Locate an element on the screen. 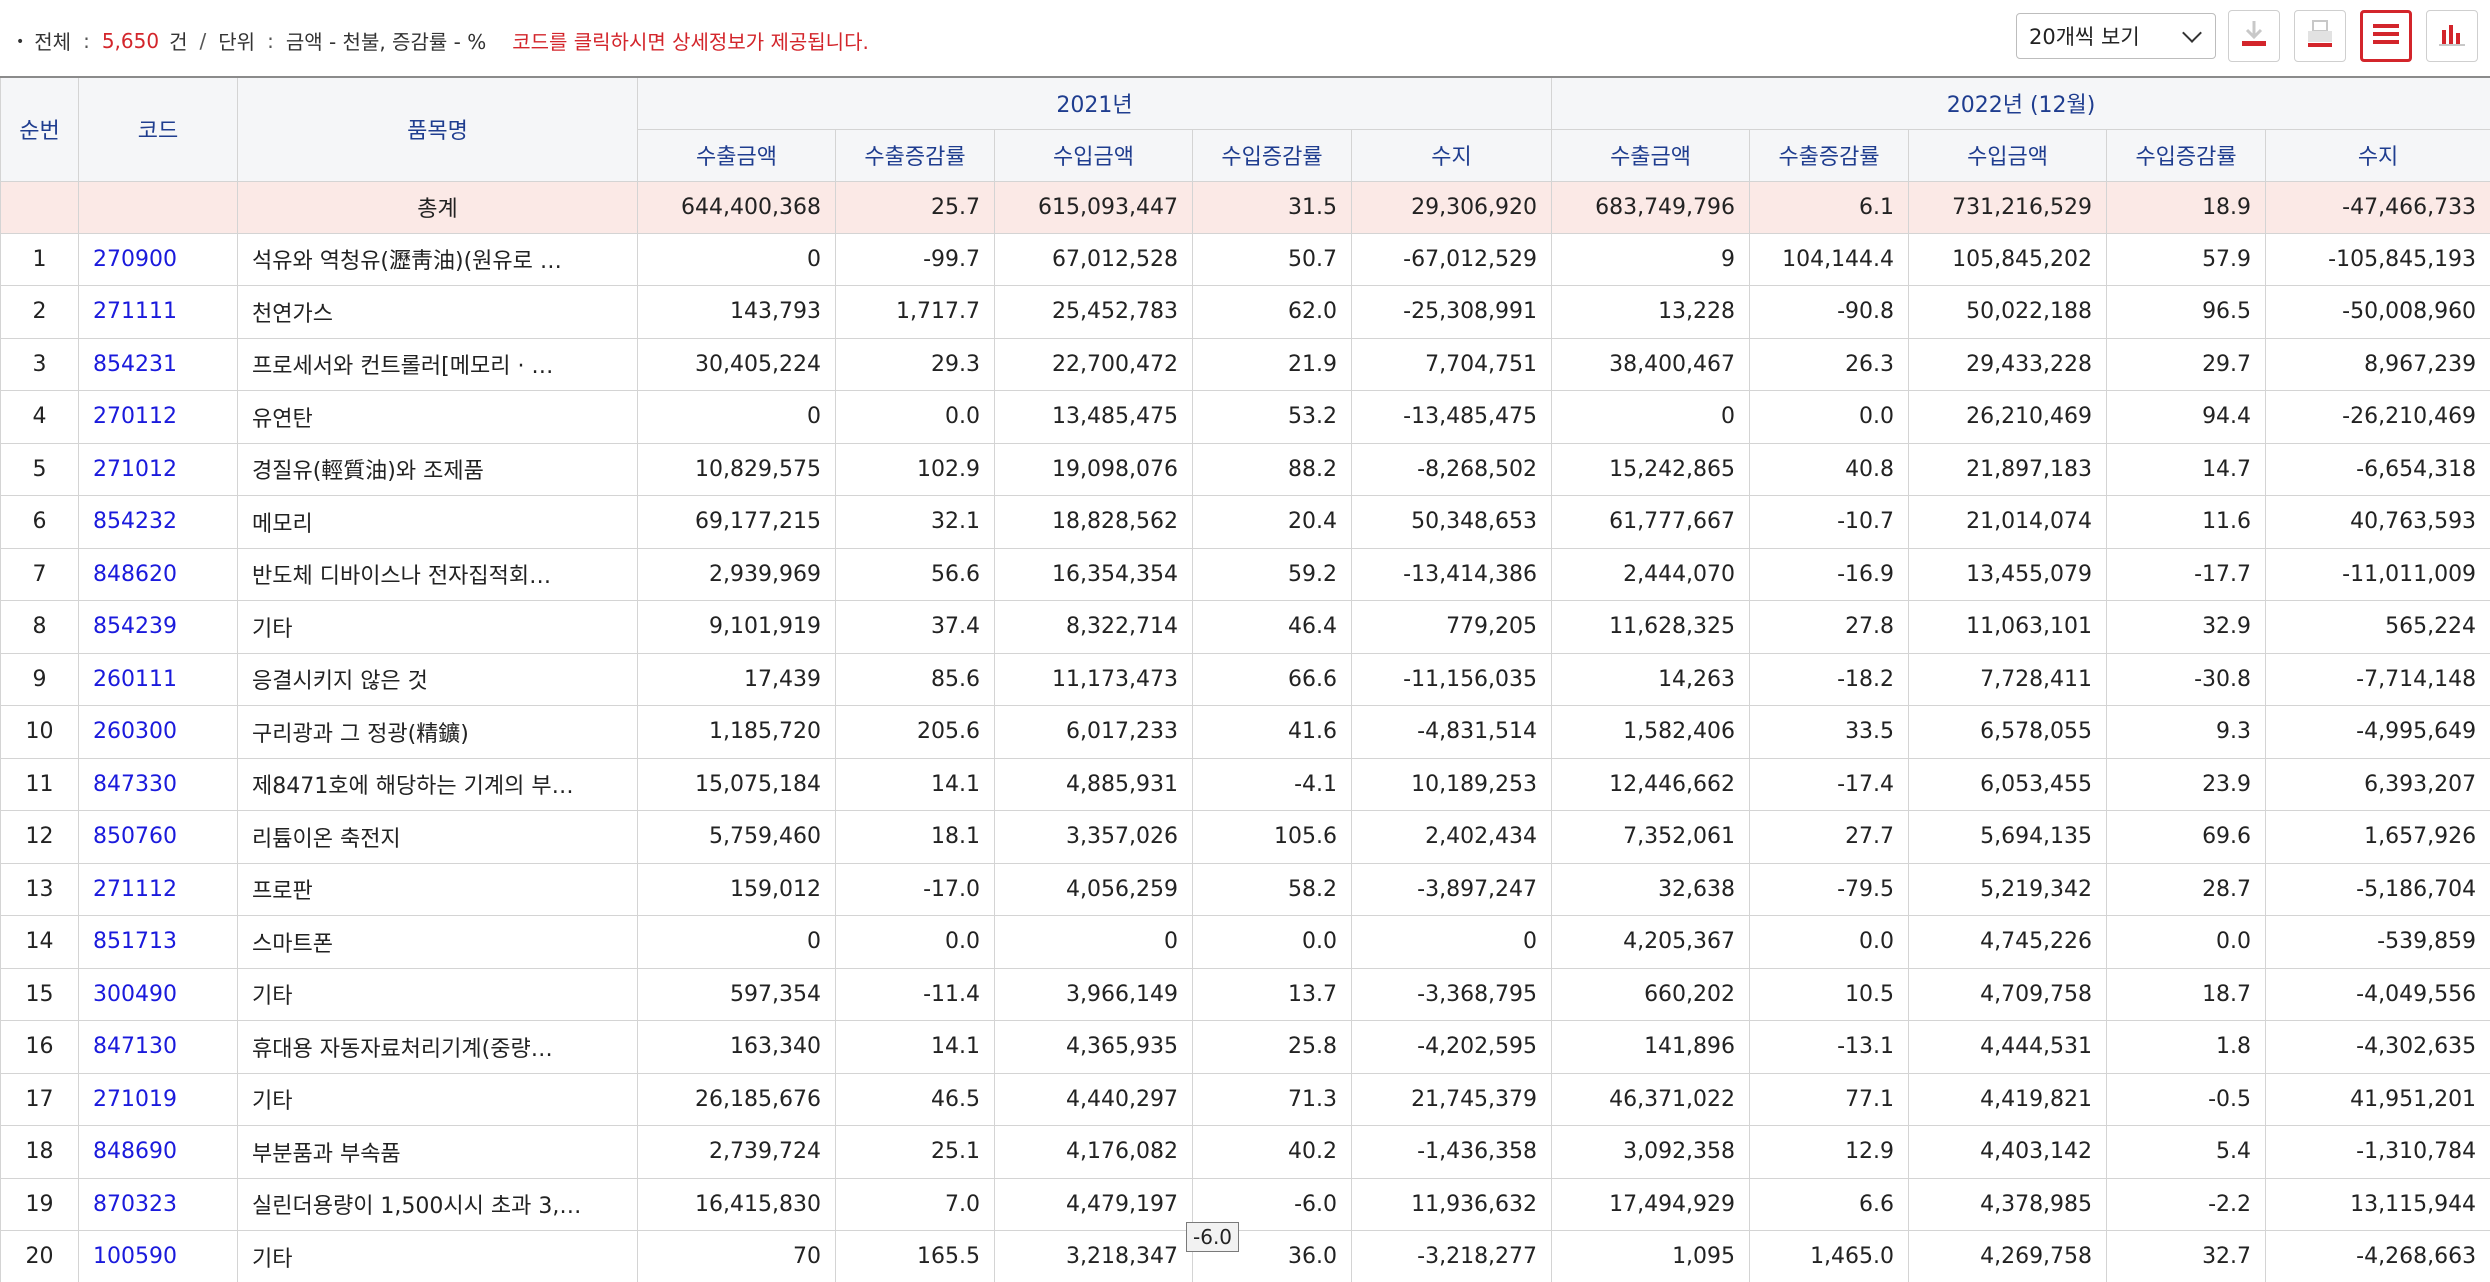  row-seq: 12 is located at coordinates (39, 837).